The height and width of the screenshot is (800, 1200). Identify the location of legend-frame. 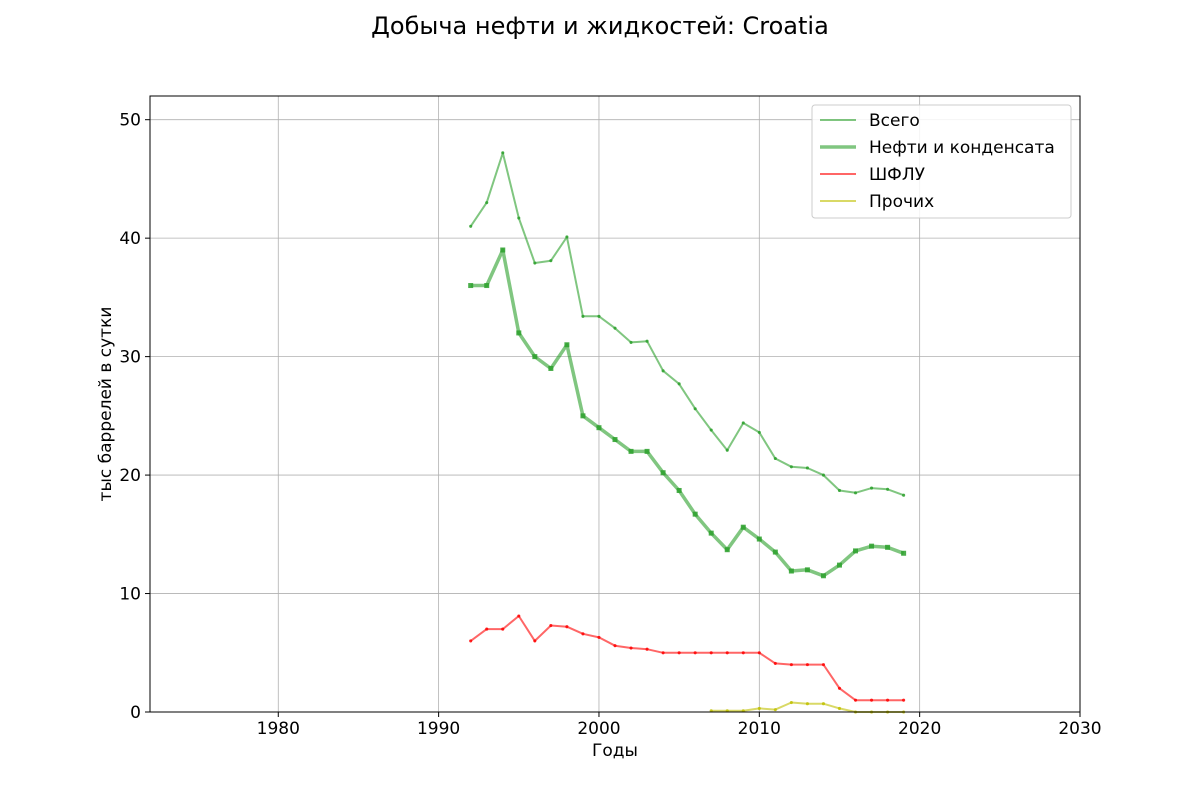
(941, 161).